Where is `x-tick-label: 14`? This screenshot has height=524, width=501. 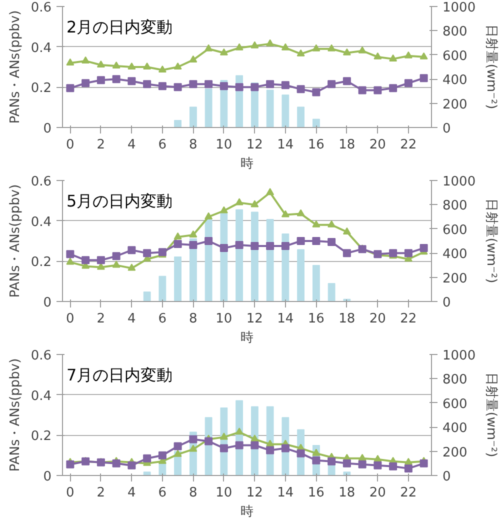 x-tick-label: 14 is located at coordinates (285, 145).